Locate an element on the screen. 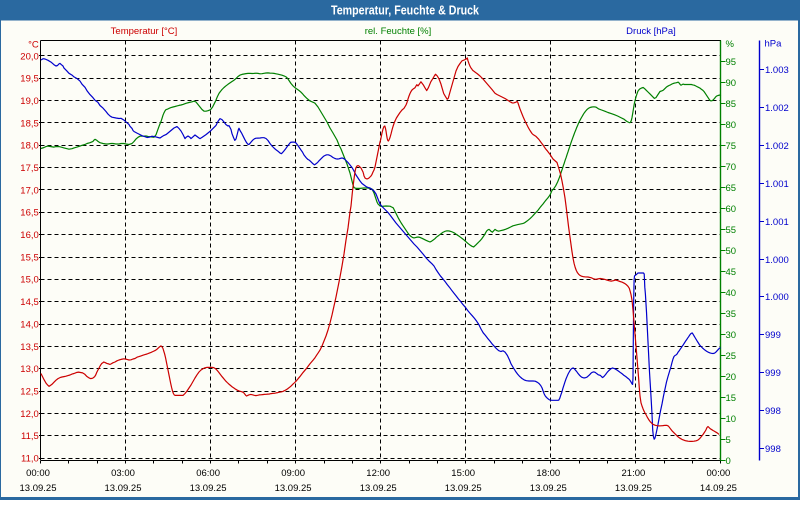  svg-text: Temperatur, Feuchte & Druck is located at coordinates (405, 10).